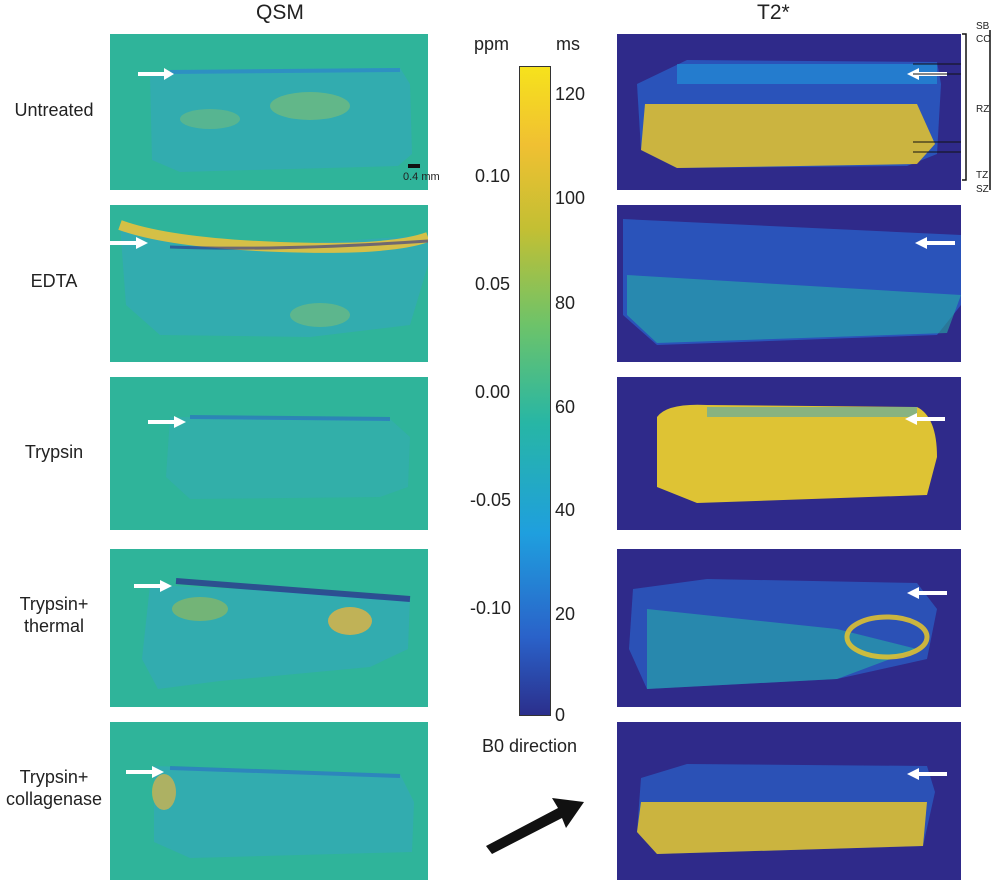  What do you see at coordinates (565, 303) in the screenshot?
I see `ms-tick-label: 80` at bounding box center [565, 303].